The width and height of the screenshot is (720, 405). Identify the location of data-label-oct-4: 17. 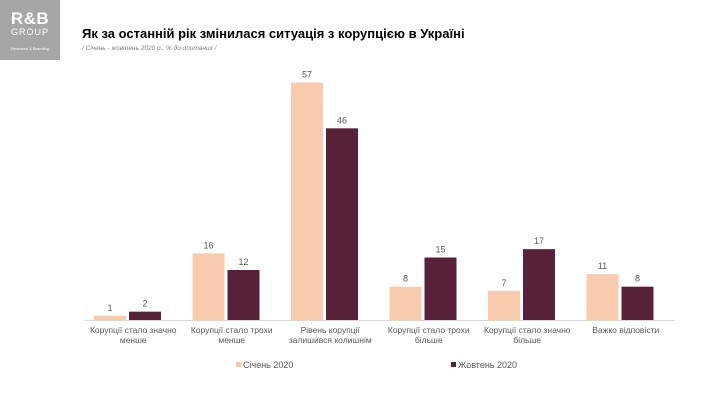
(539, 241).